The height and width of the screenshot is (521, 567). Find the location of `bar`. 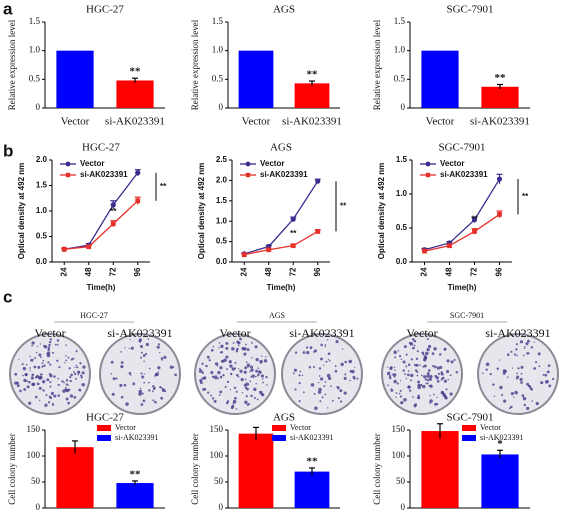

bar is located at coordinates (312, 489).